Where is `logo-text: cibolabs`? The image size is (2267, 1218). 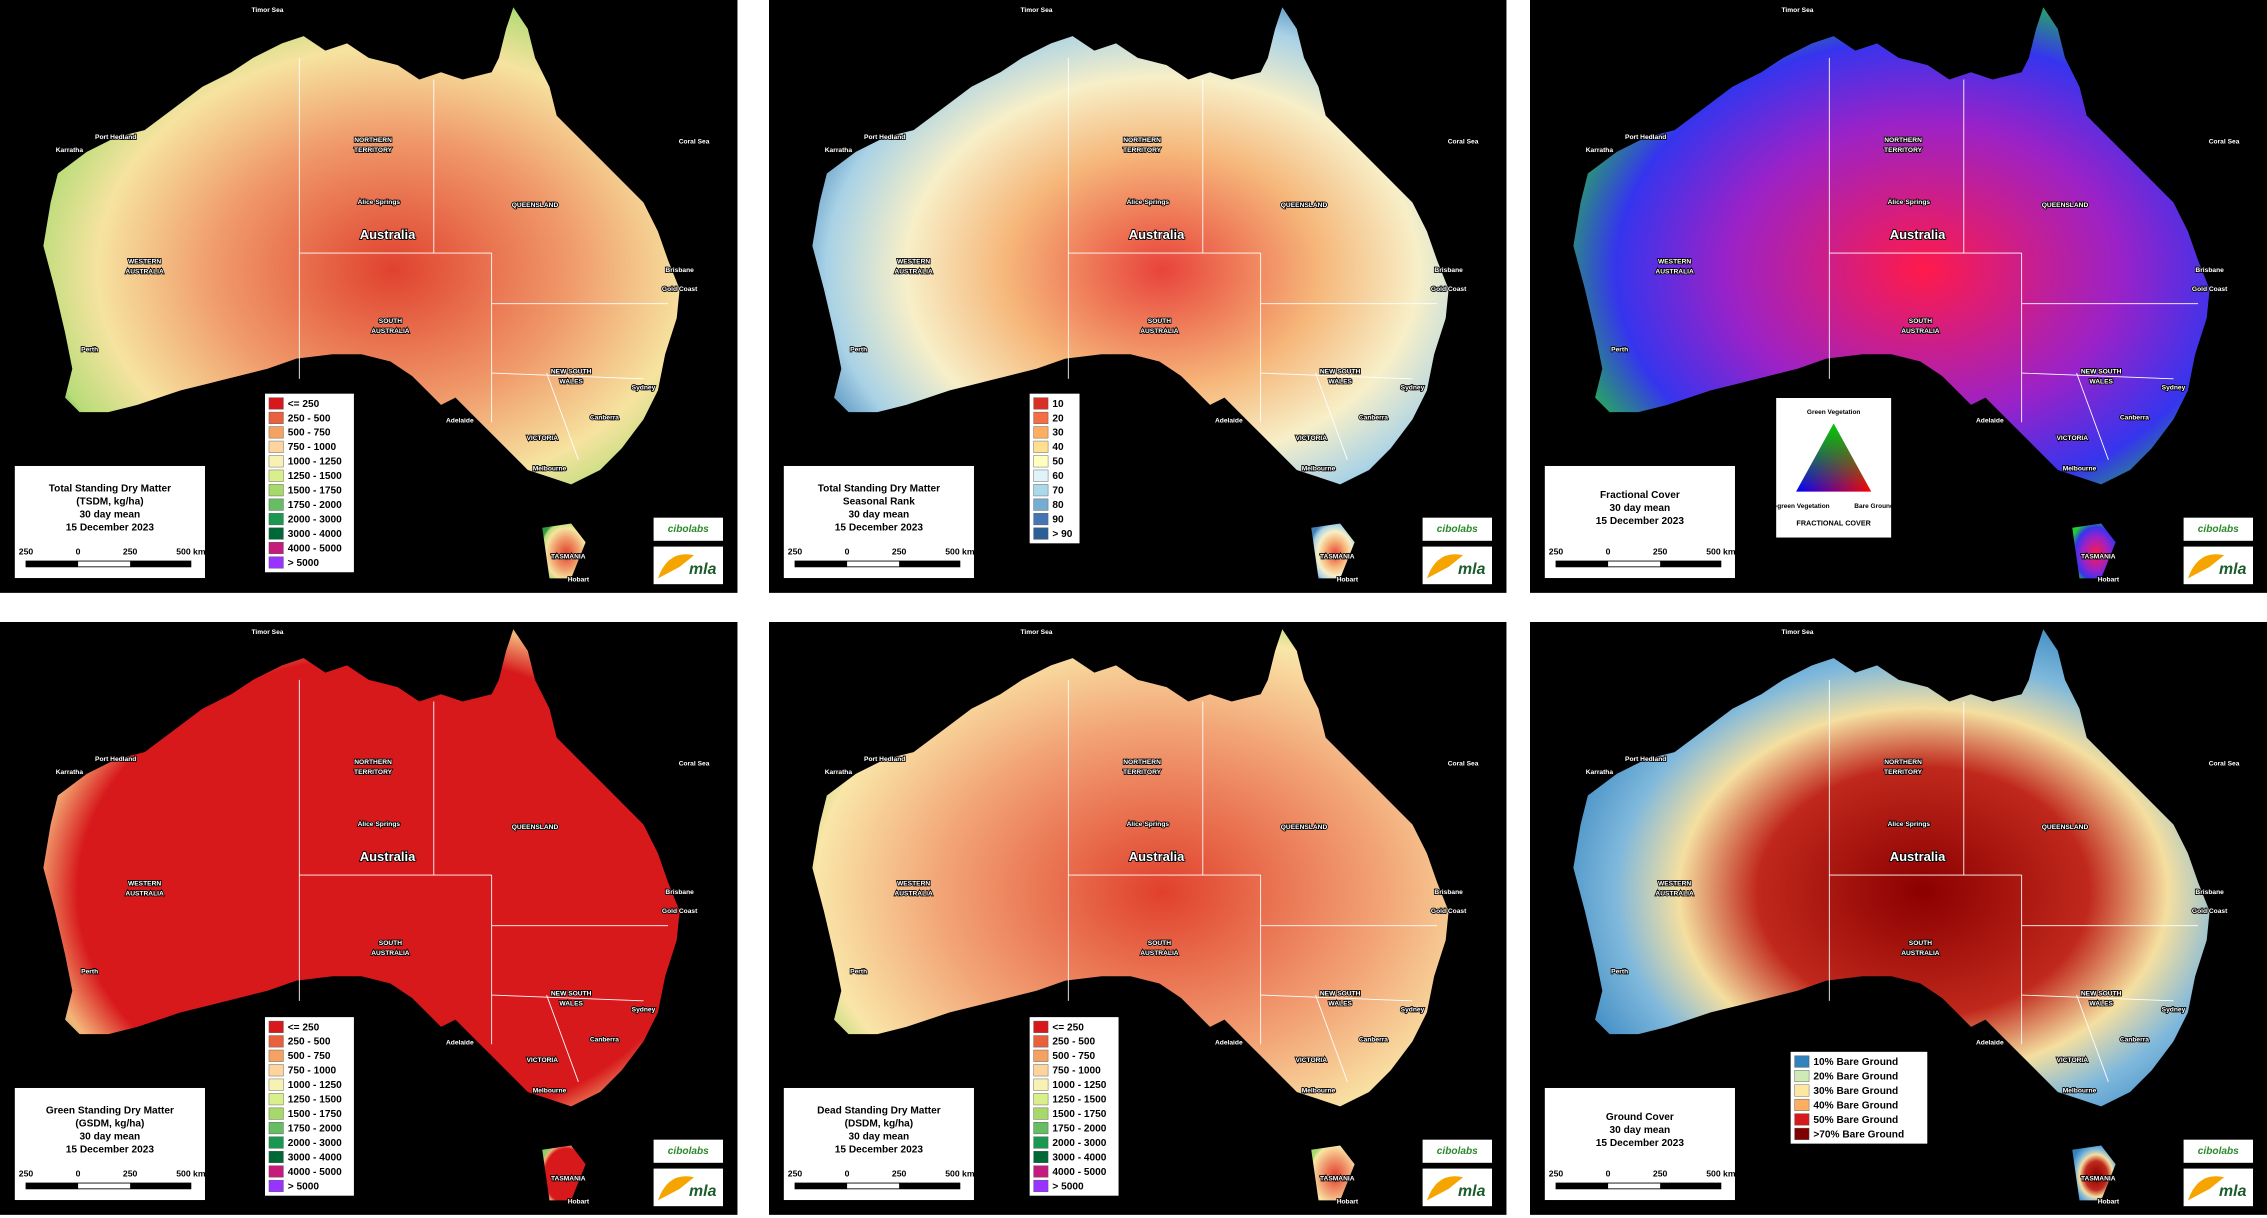
logo-text: cibolabs is located at coordinates (1457, 529).